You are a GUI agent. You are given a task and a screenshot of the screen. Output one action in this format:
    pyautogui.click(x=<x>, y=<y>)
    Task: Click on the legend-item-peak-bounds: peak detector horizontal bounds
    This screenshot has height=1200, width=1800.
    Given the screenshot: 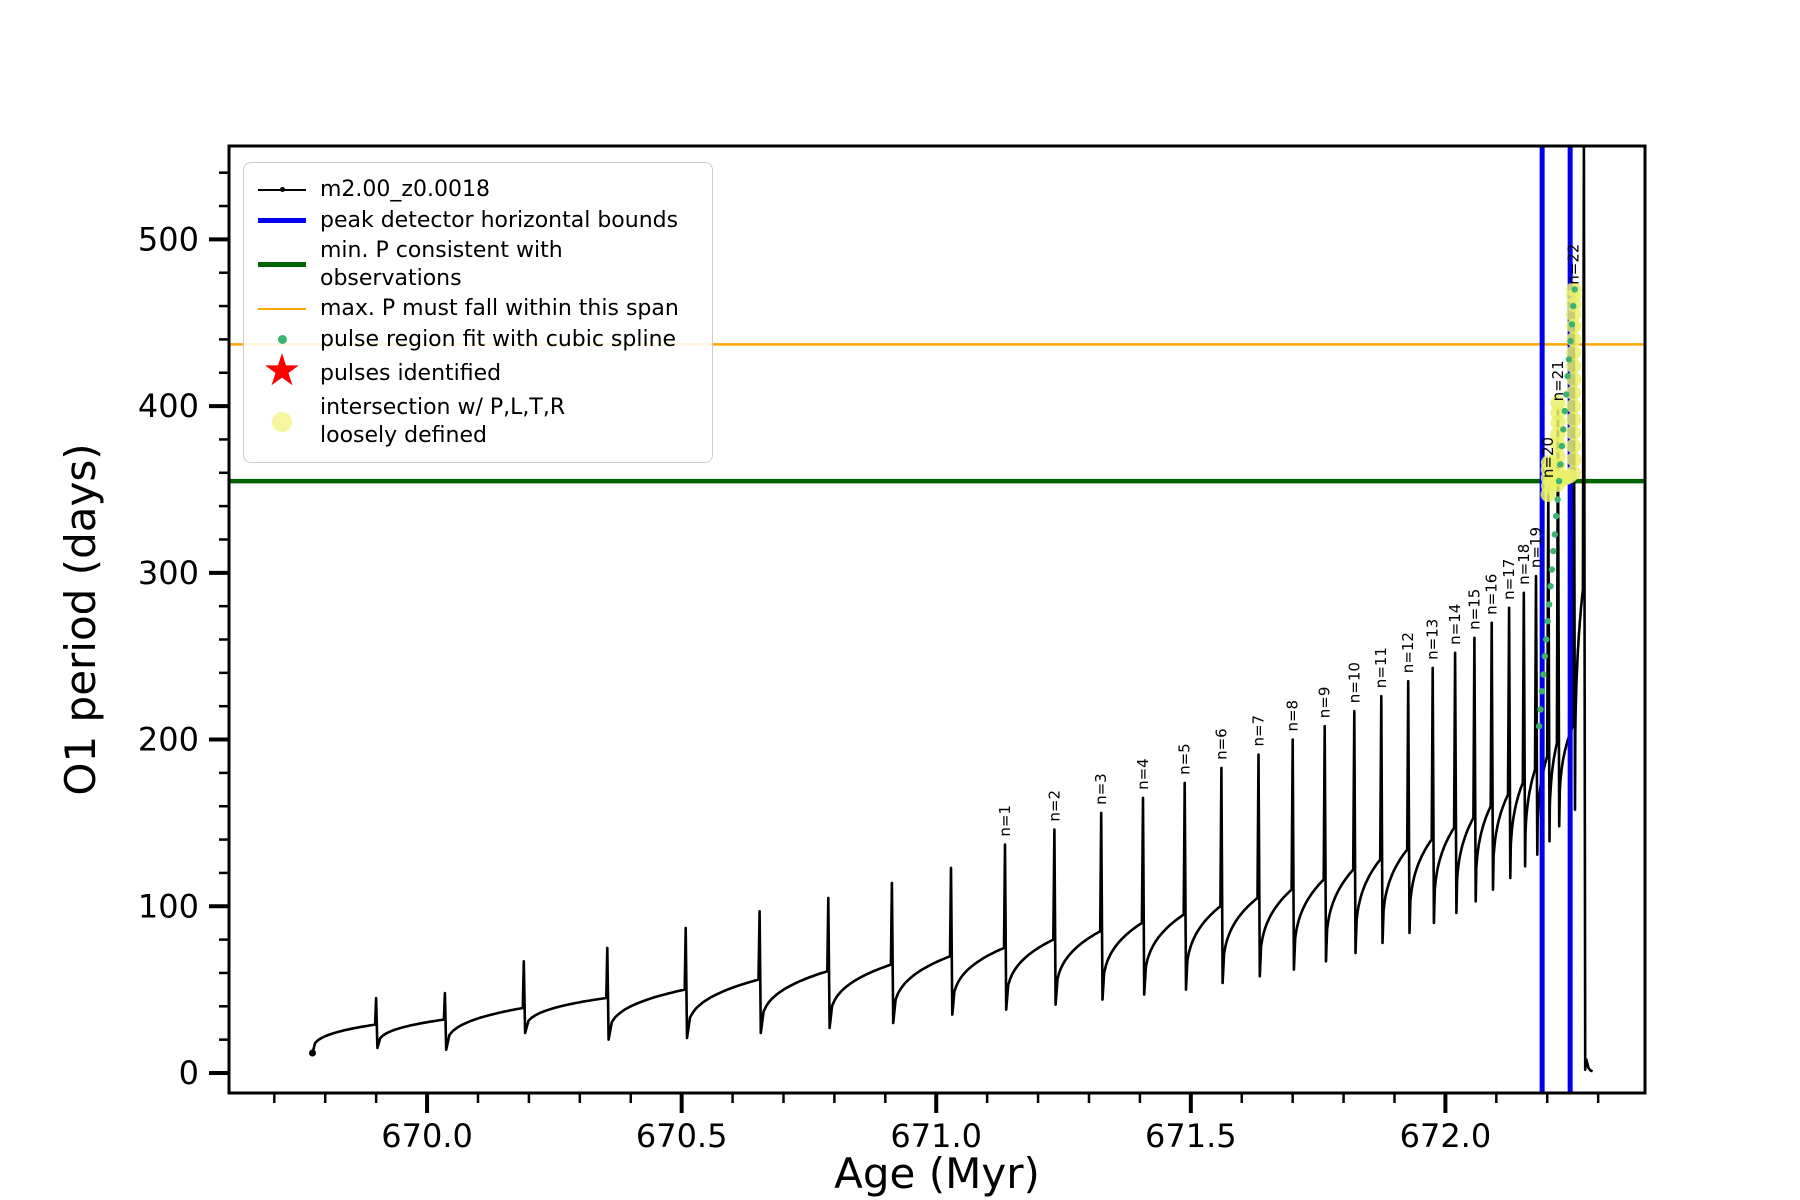 What is the action you would take?
    pyautogui.click(x=478, y=221)
    